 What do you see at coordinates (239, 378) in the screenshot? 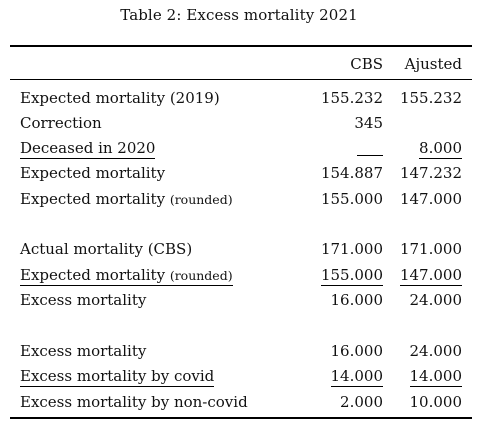
I see `table-row: Excess mortality by covid 14.000 14.000` at bounding box center [239, 378].